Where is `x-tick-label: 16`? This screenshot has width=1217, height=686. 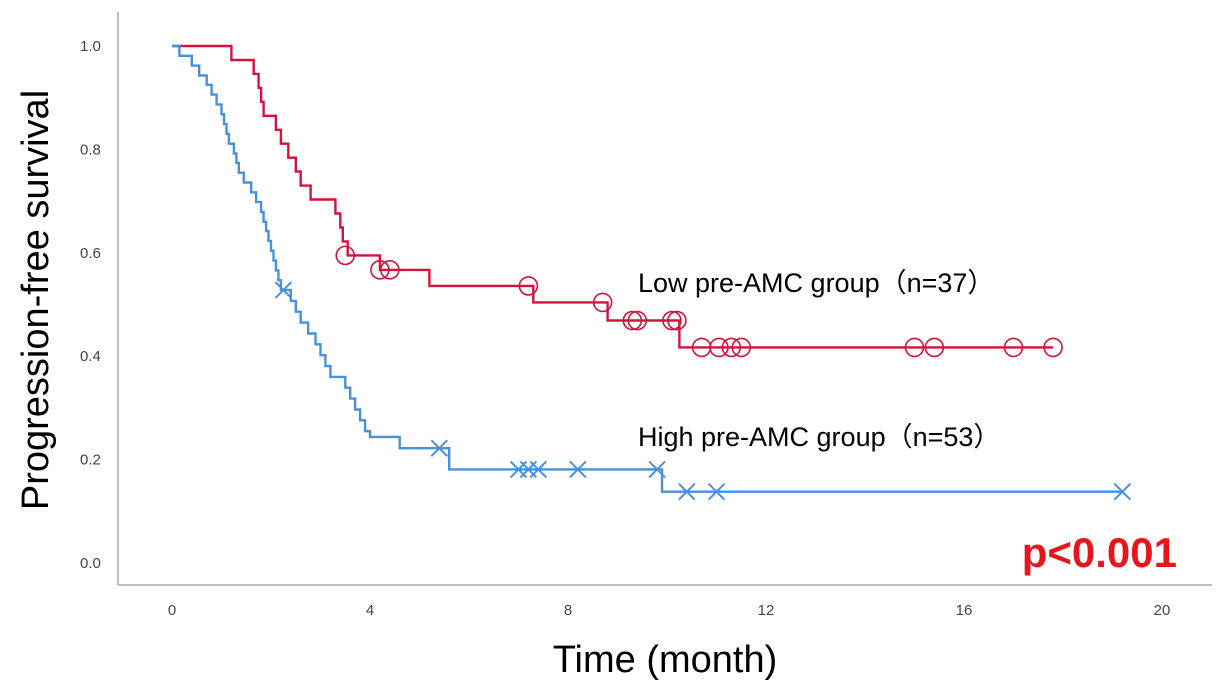
x-tick-label: 16 is located at coordinates (964, 610).